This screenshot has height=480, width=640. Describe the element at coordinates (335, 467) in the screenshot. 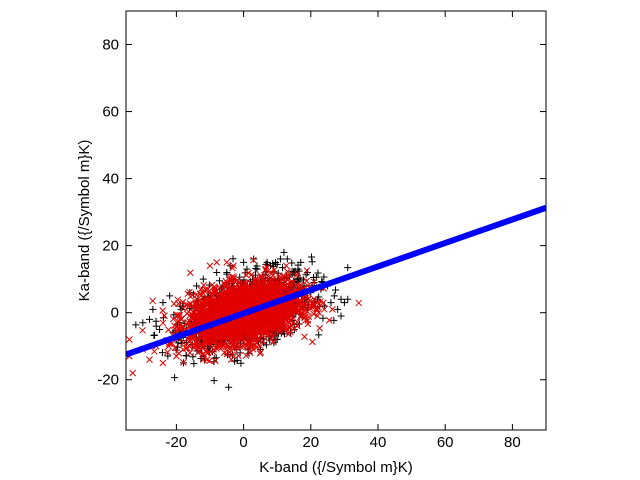

I see `x-axis-title: K-band ({/Symbol m}K)` at that location.